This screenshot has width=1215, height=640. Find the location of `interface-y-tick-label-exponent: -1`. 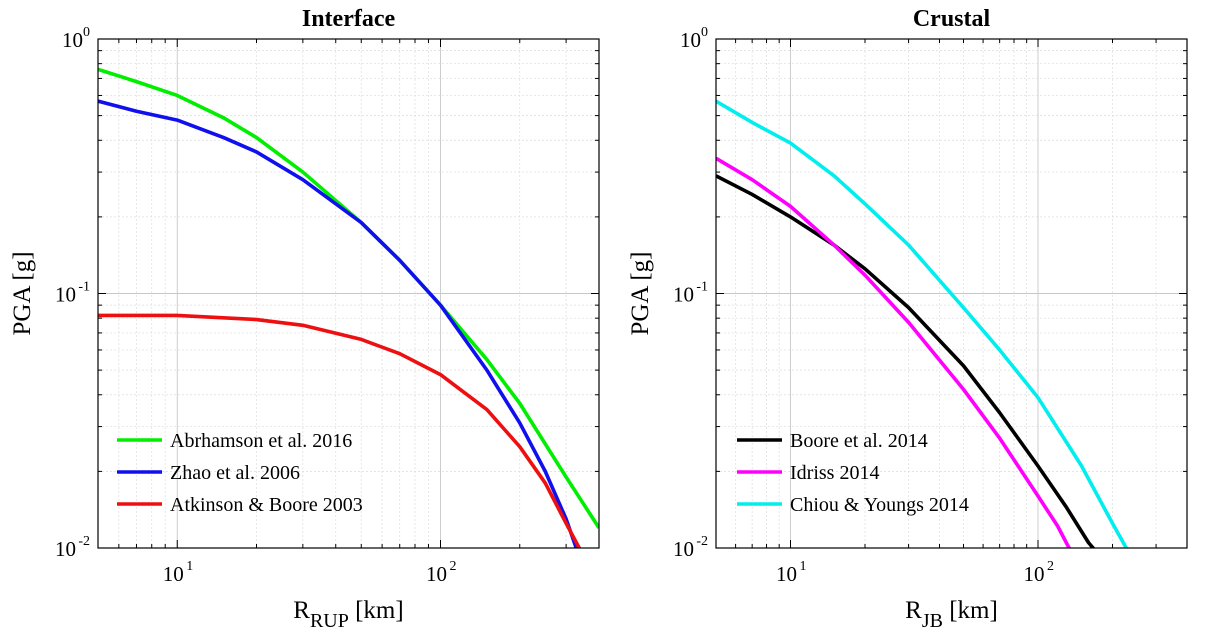

interface-y-tick-label-exponent: -1 is located at coordinates (84, 287).